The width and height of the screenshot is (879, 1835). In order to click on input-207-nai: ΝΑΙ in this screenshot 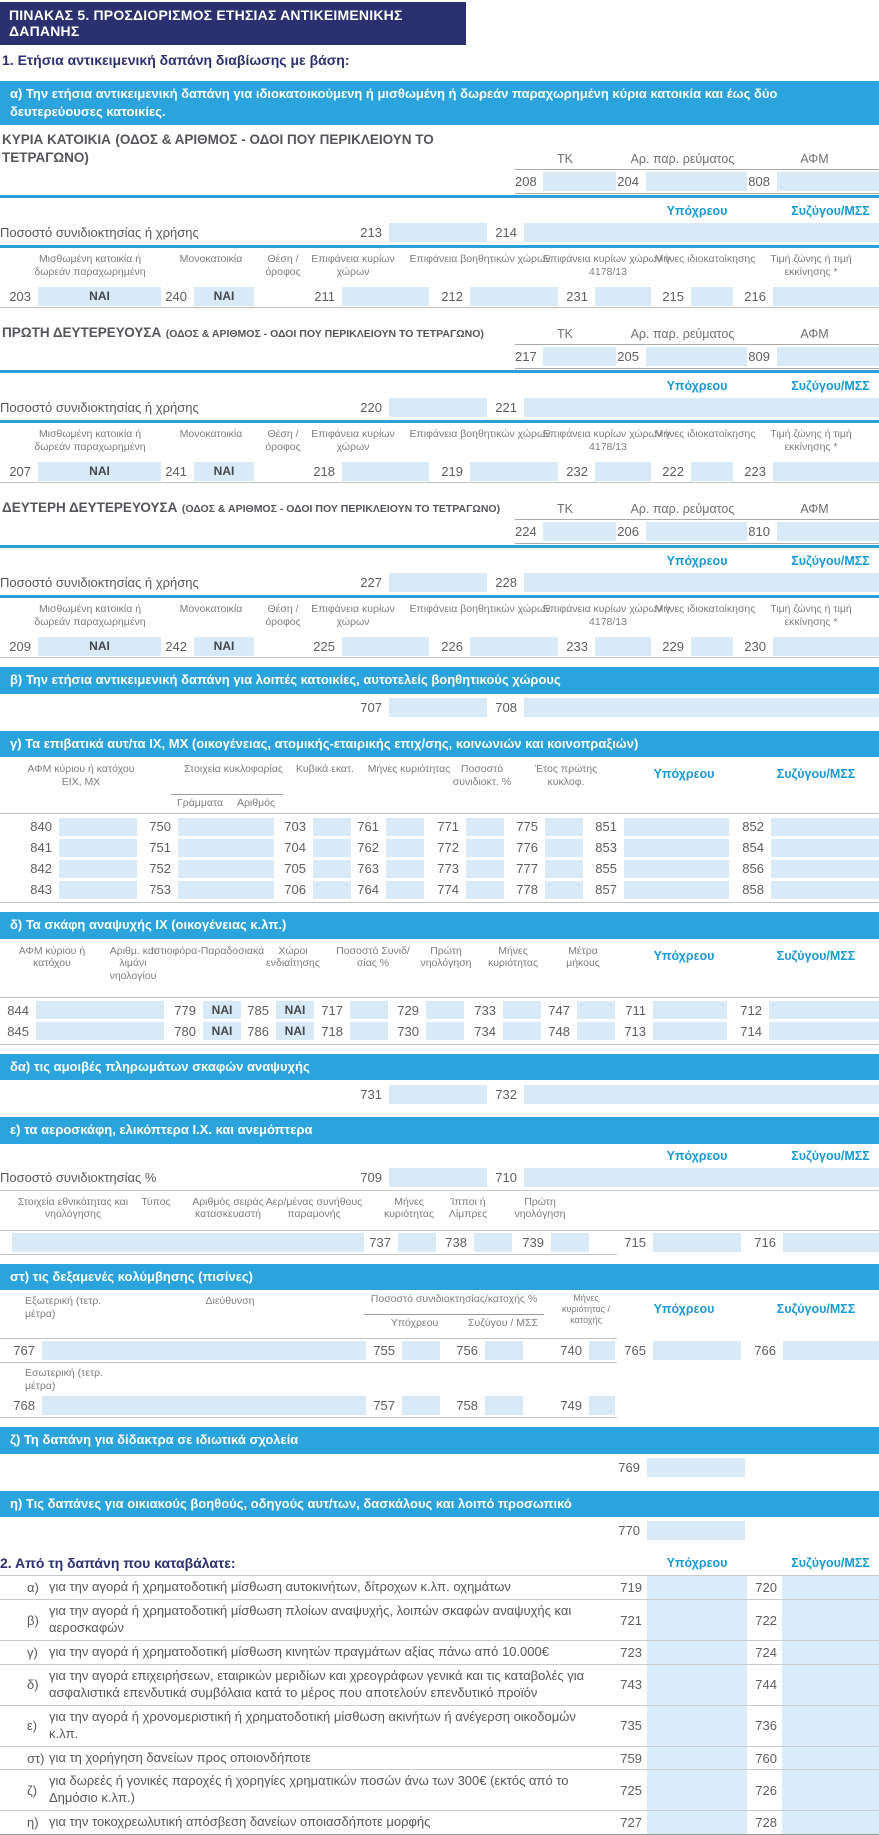, I will do `click(99, 471)`.